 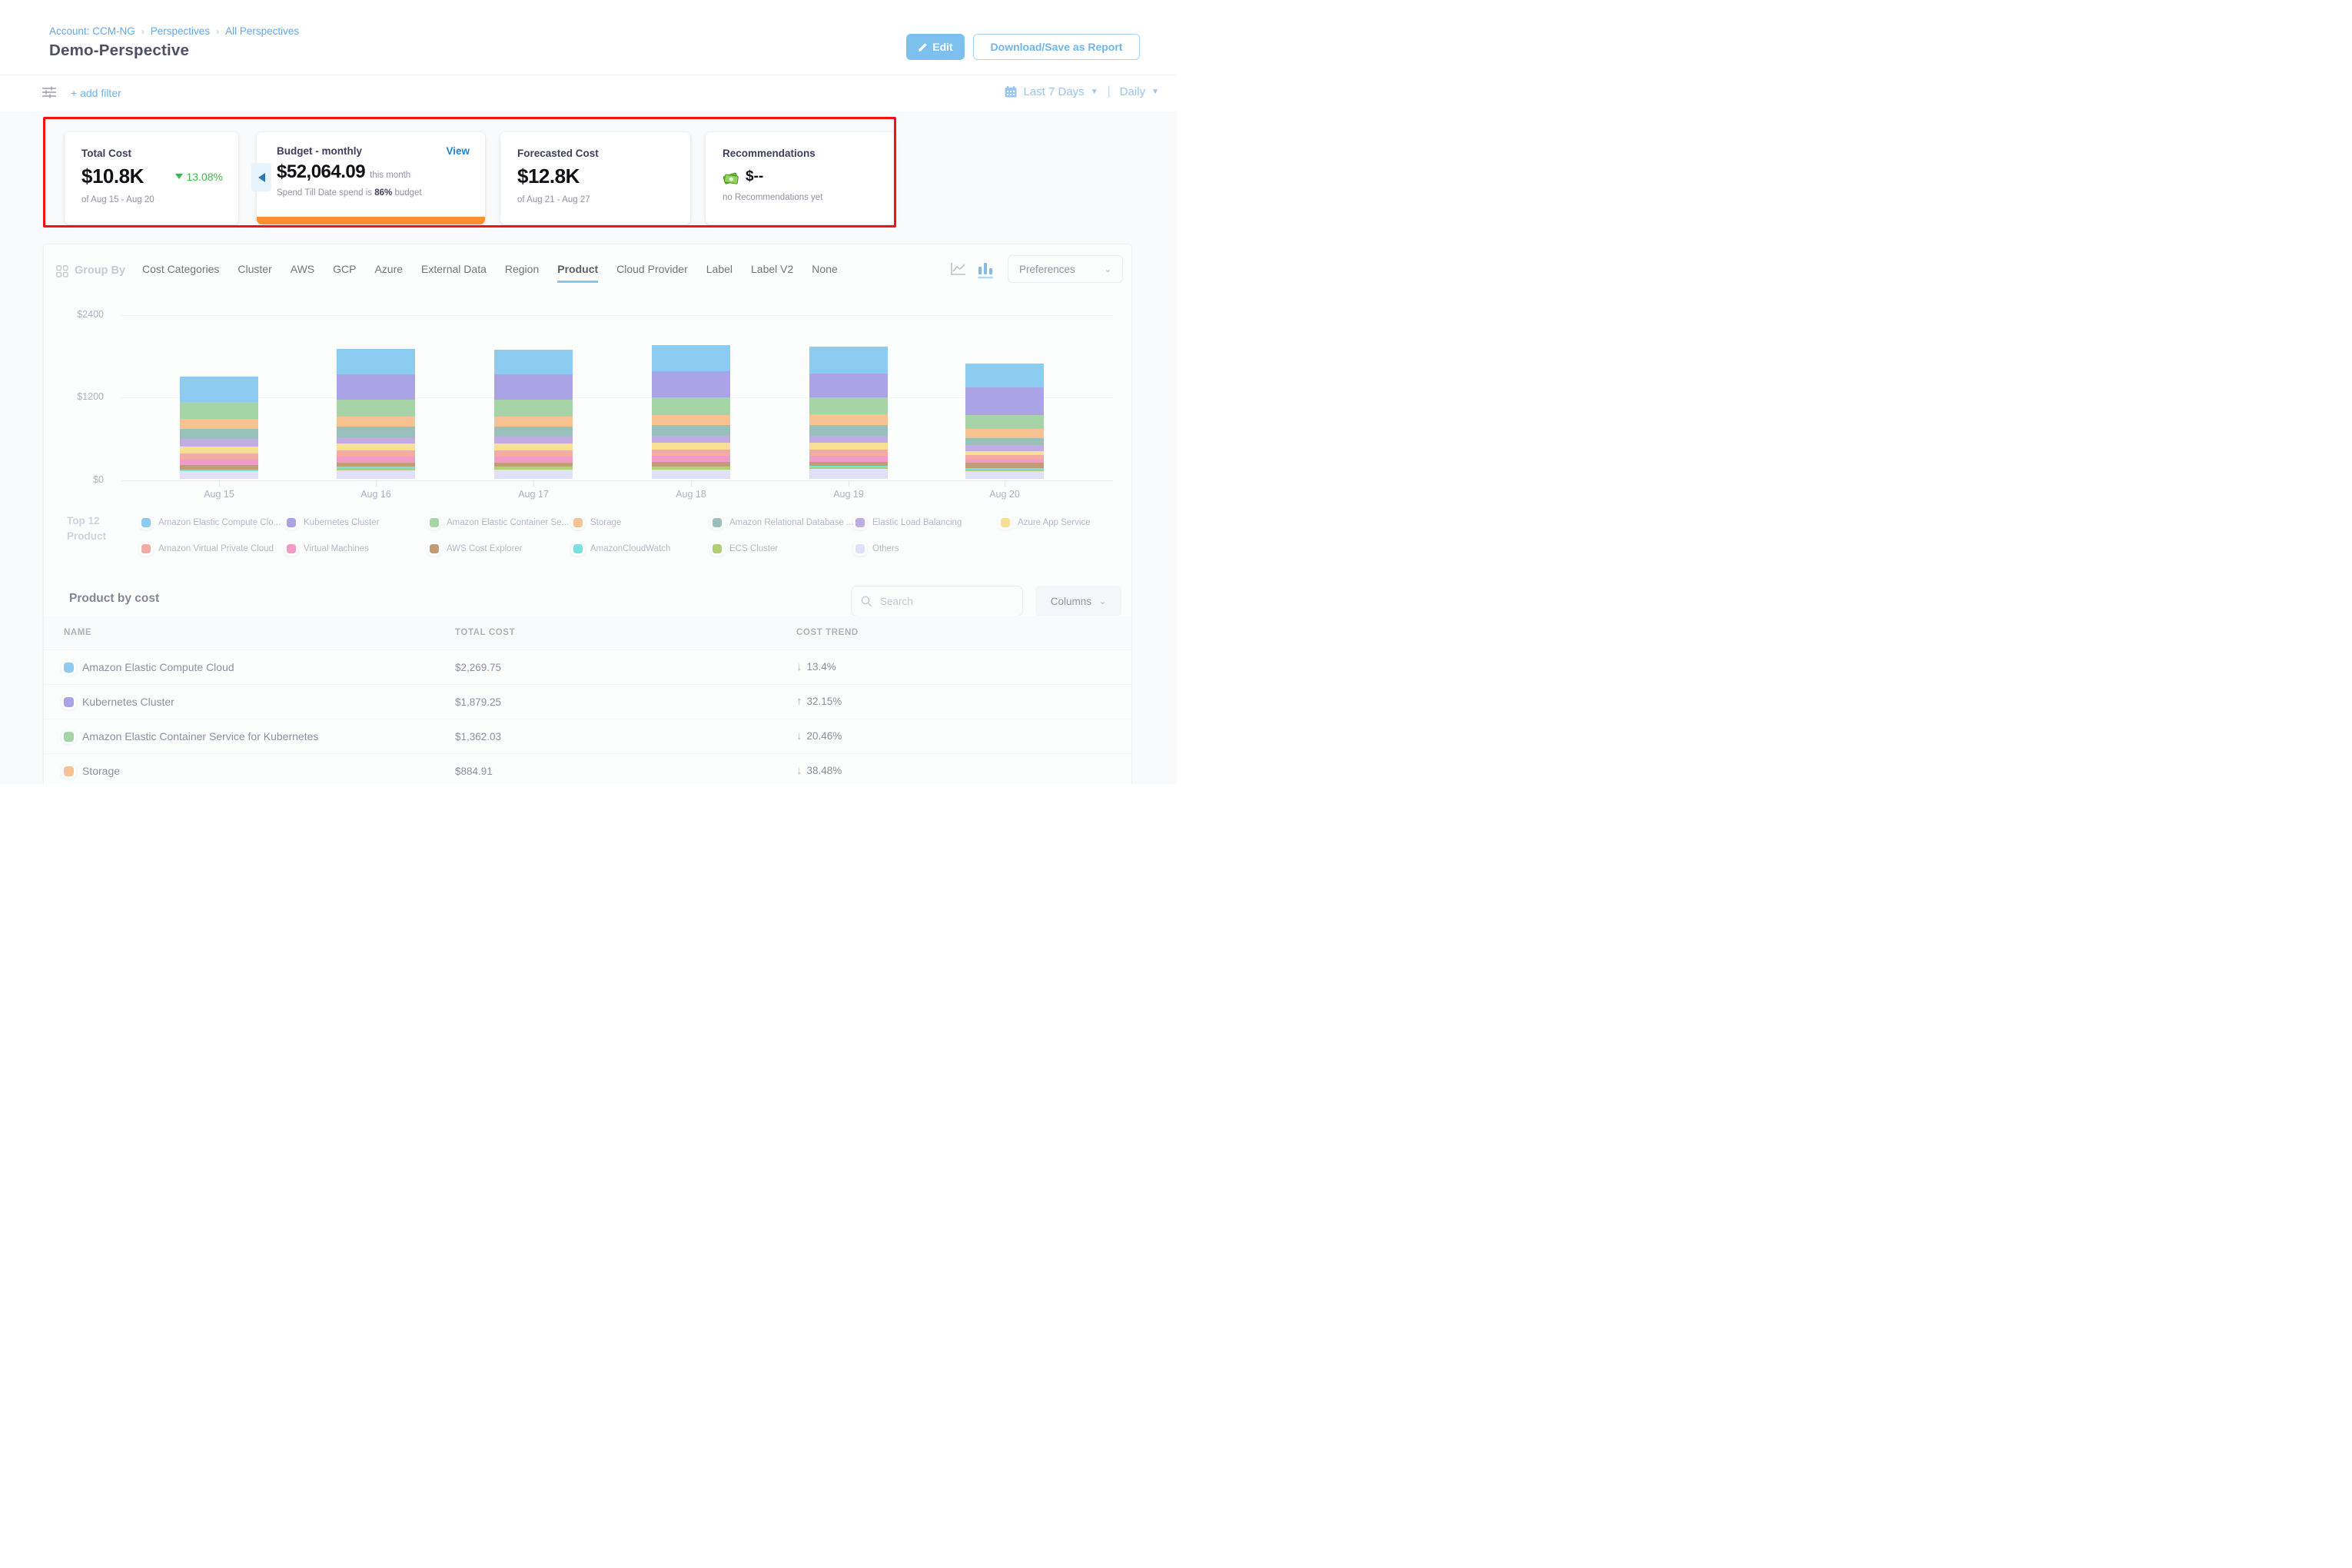 I want to click on group-by-tab-label-v2: Label V2, so click(x=772, y=269).